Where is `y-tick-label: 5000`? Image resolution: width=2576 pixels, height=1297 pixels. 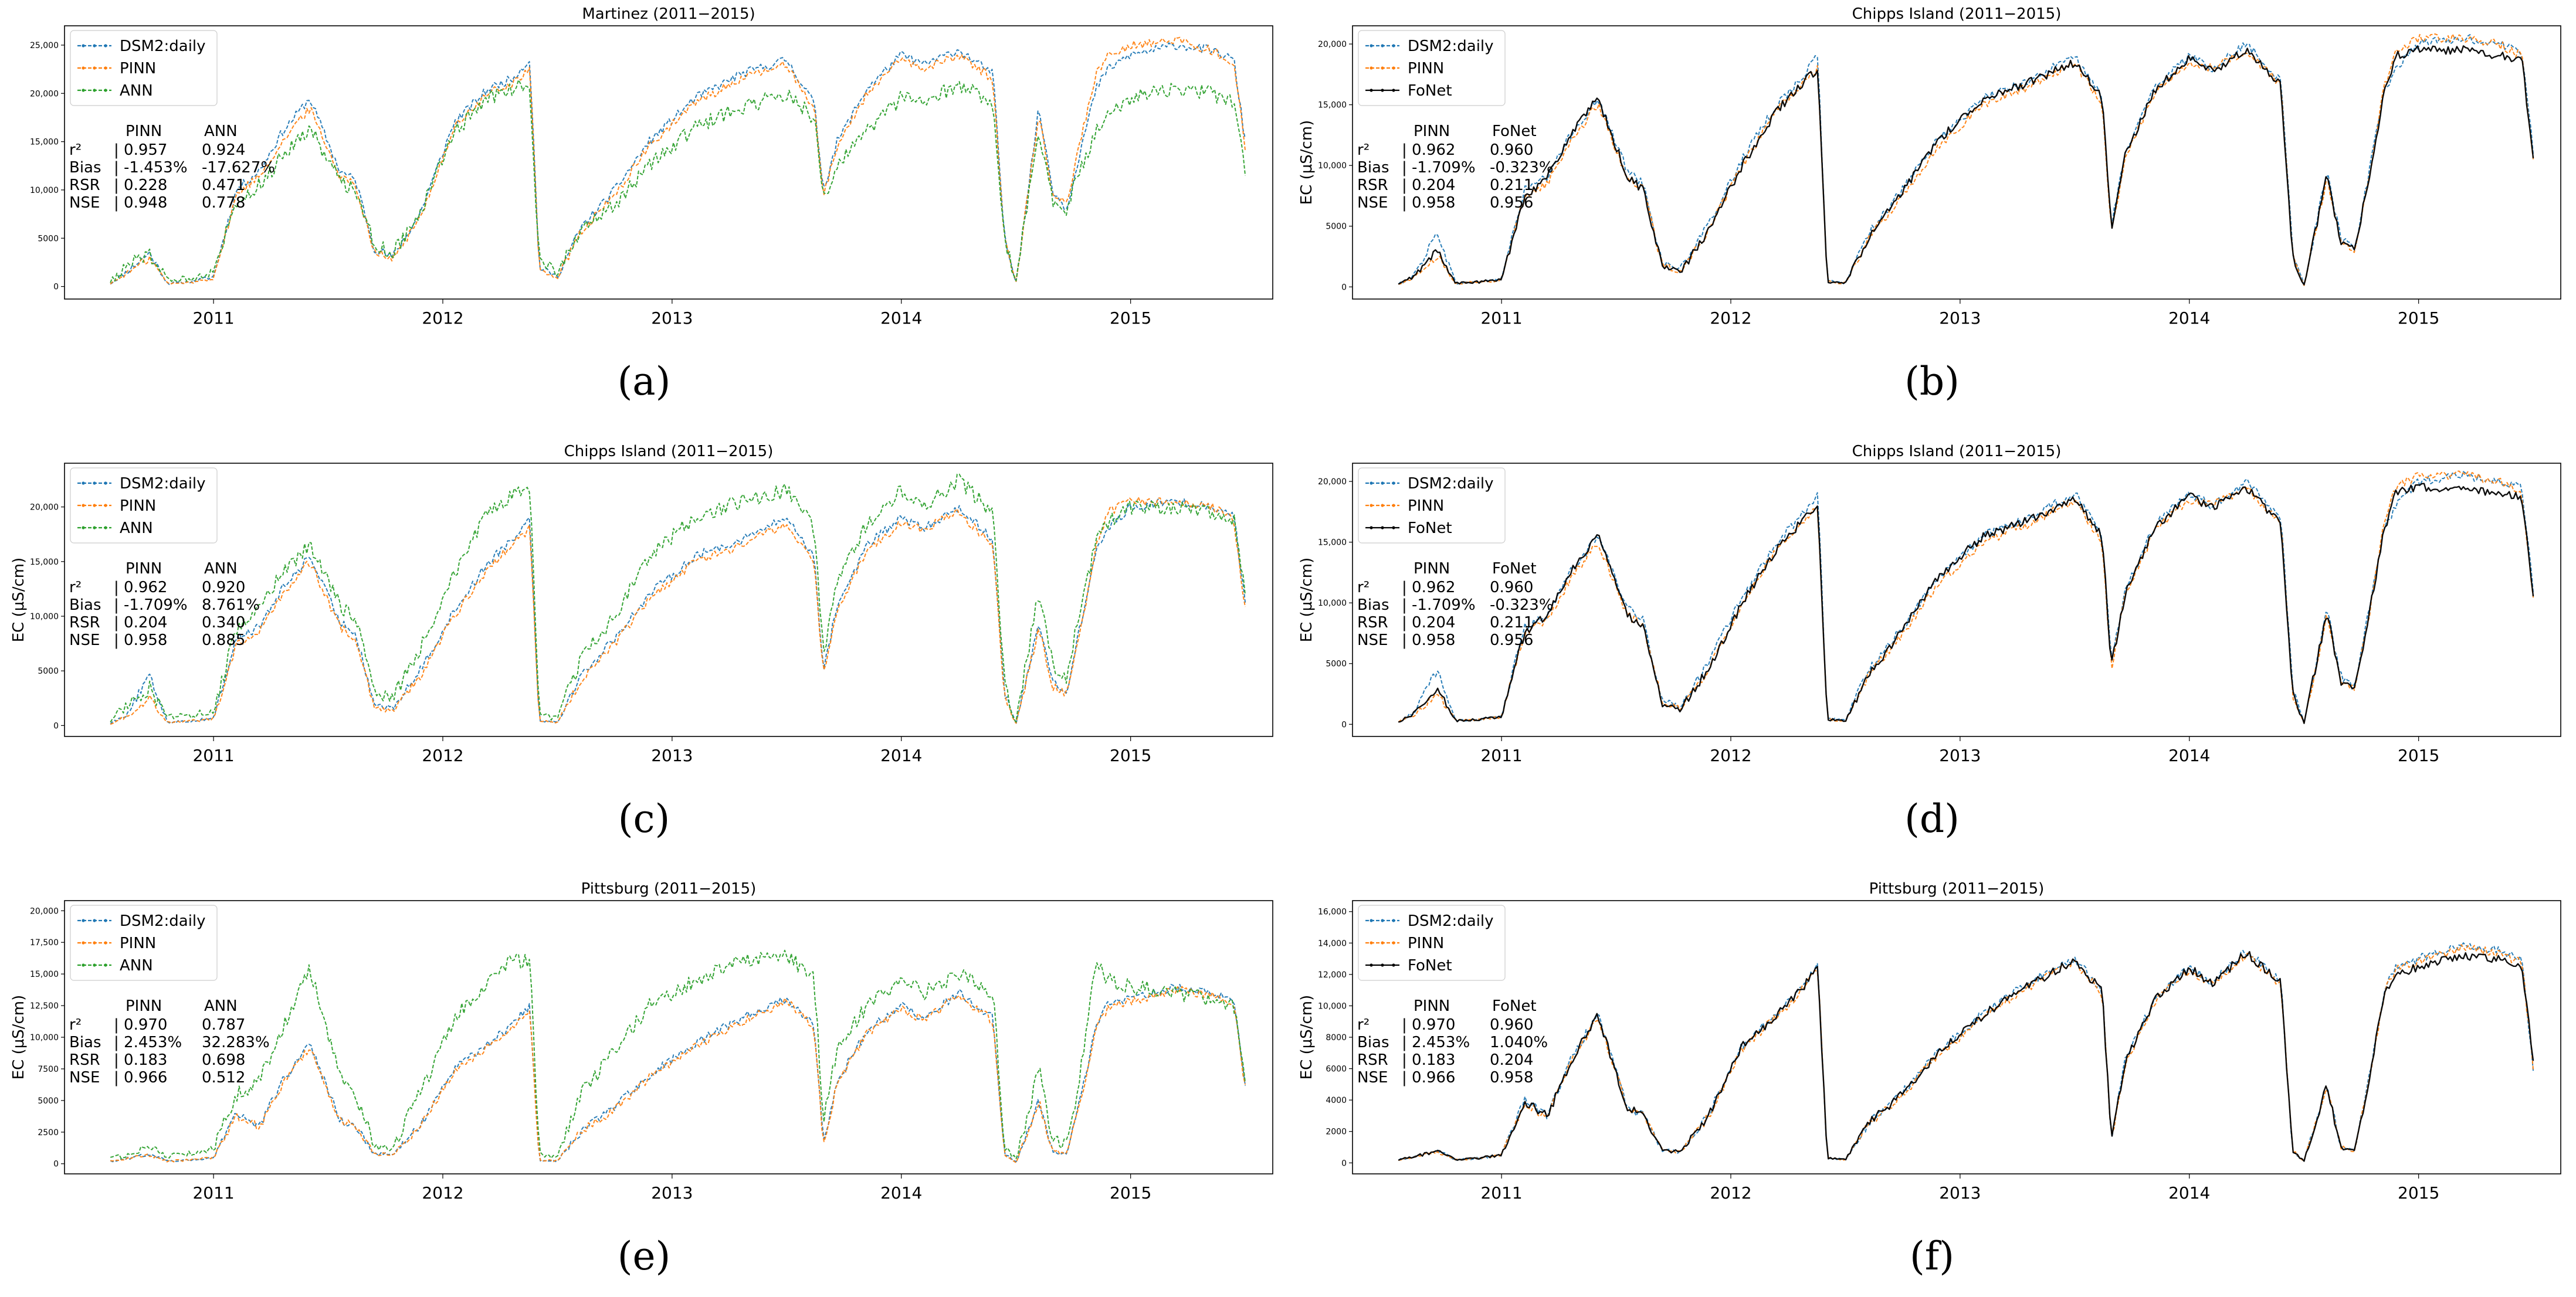
y-tick-label: 5000 is located at coordinates (49, 1101).